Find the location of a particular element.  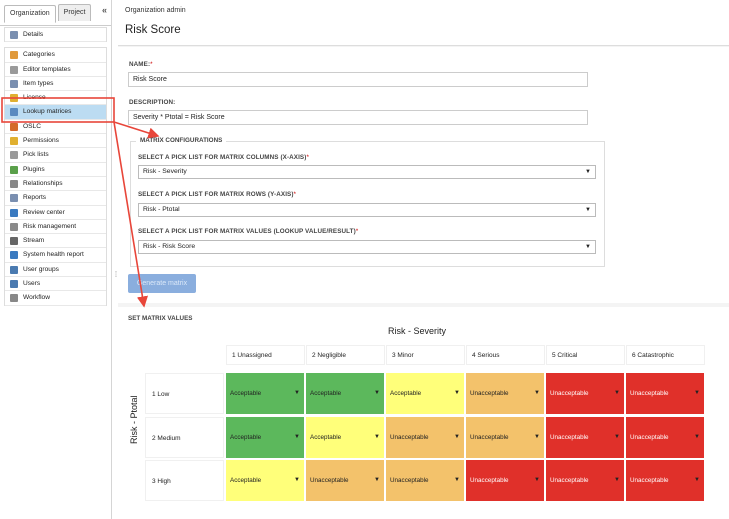

sidebar-item-plugins: Plugins is located at coordinates (55, 170).